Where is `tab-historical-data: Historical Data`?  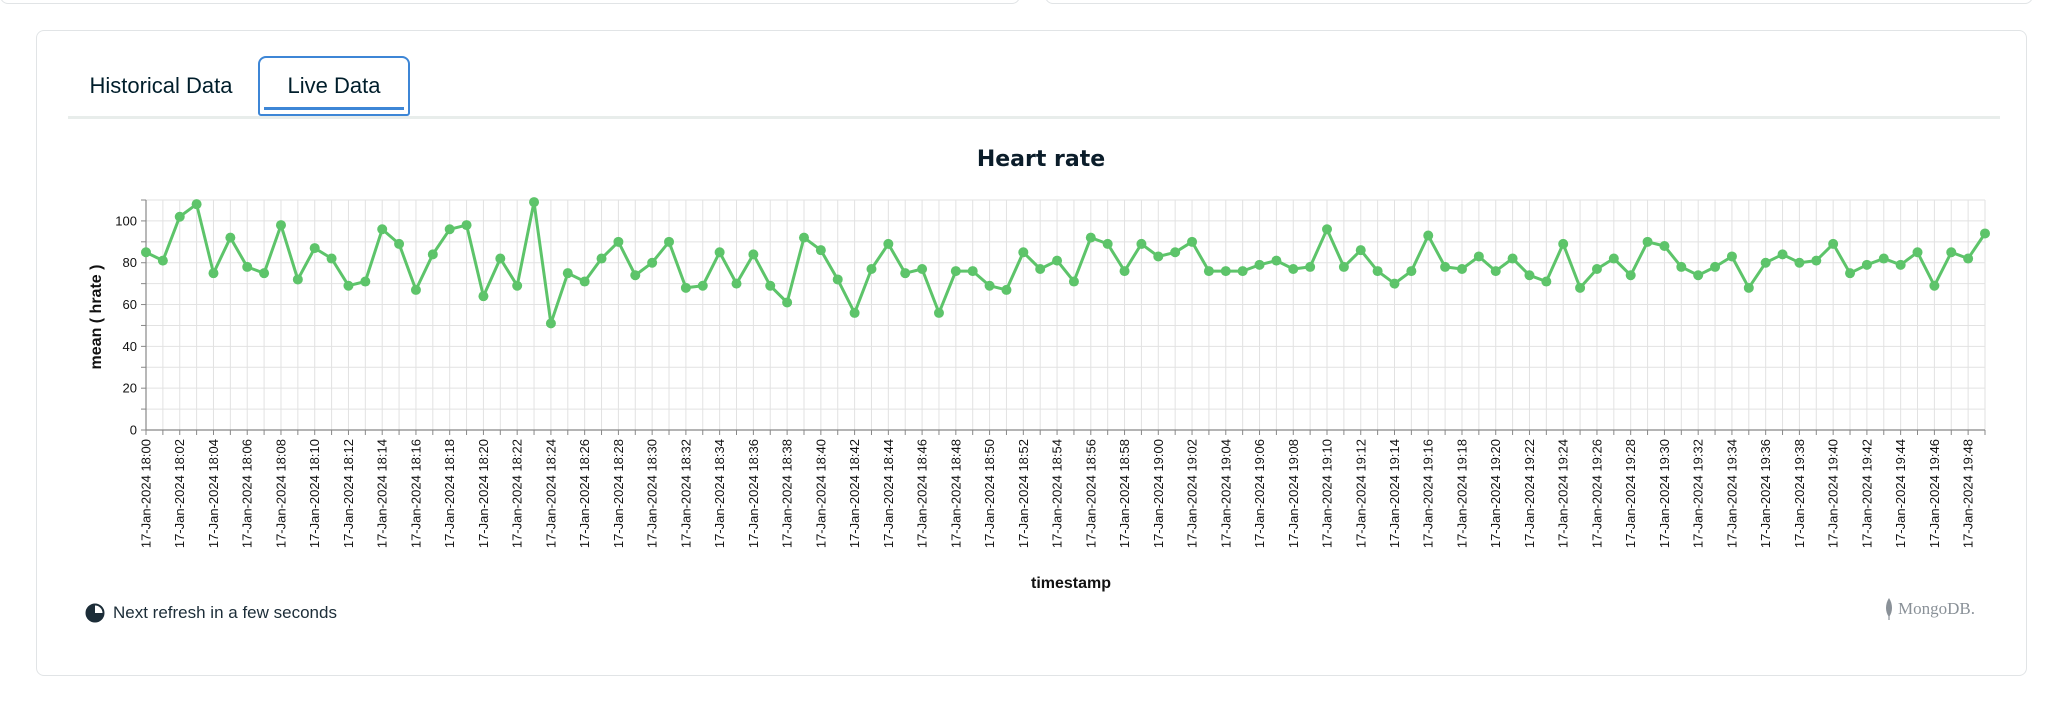
tab-historical-data: Historical Data is located at coordinates (161, 85).